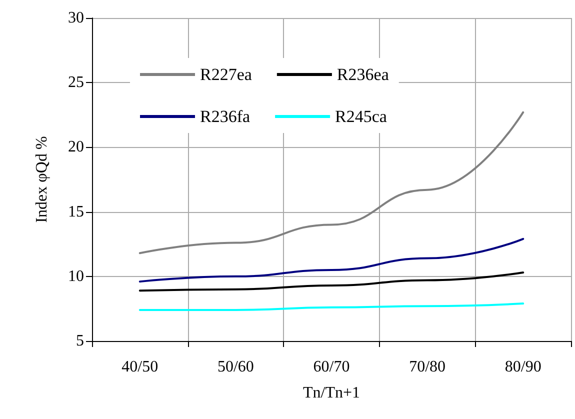 This screenshot has width=575, height=419. I want to click on legend-label: R236ea, so click(363, 74).